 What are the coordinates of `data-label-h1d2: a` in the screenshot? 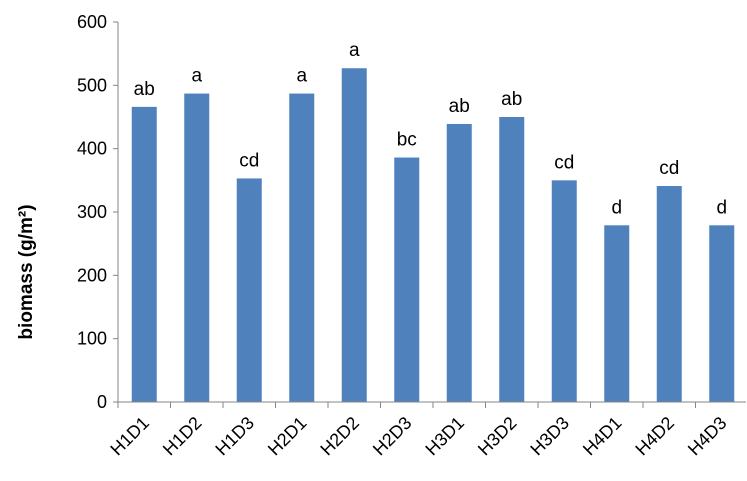 It's located at (196, 76).